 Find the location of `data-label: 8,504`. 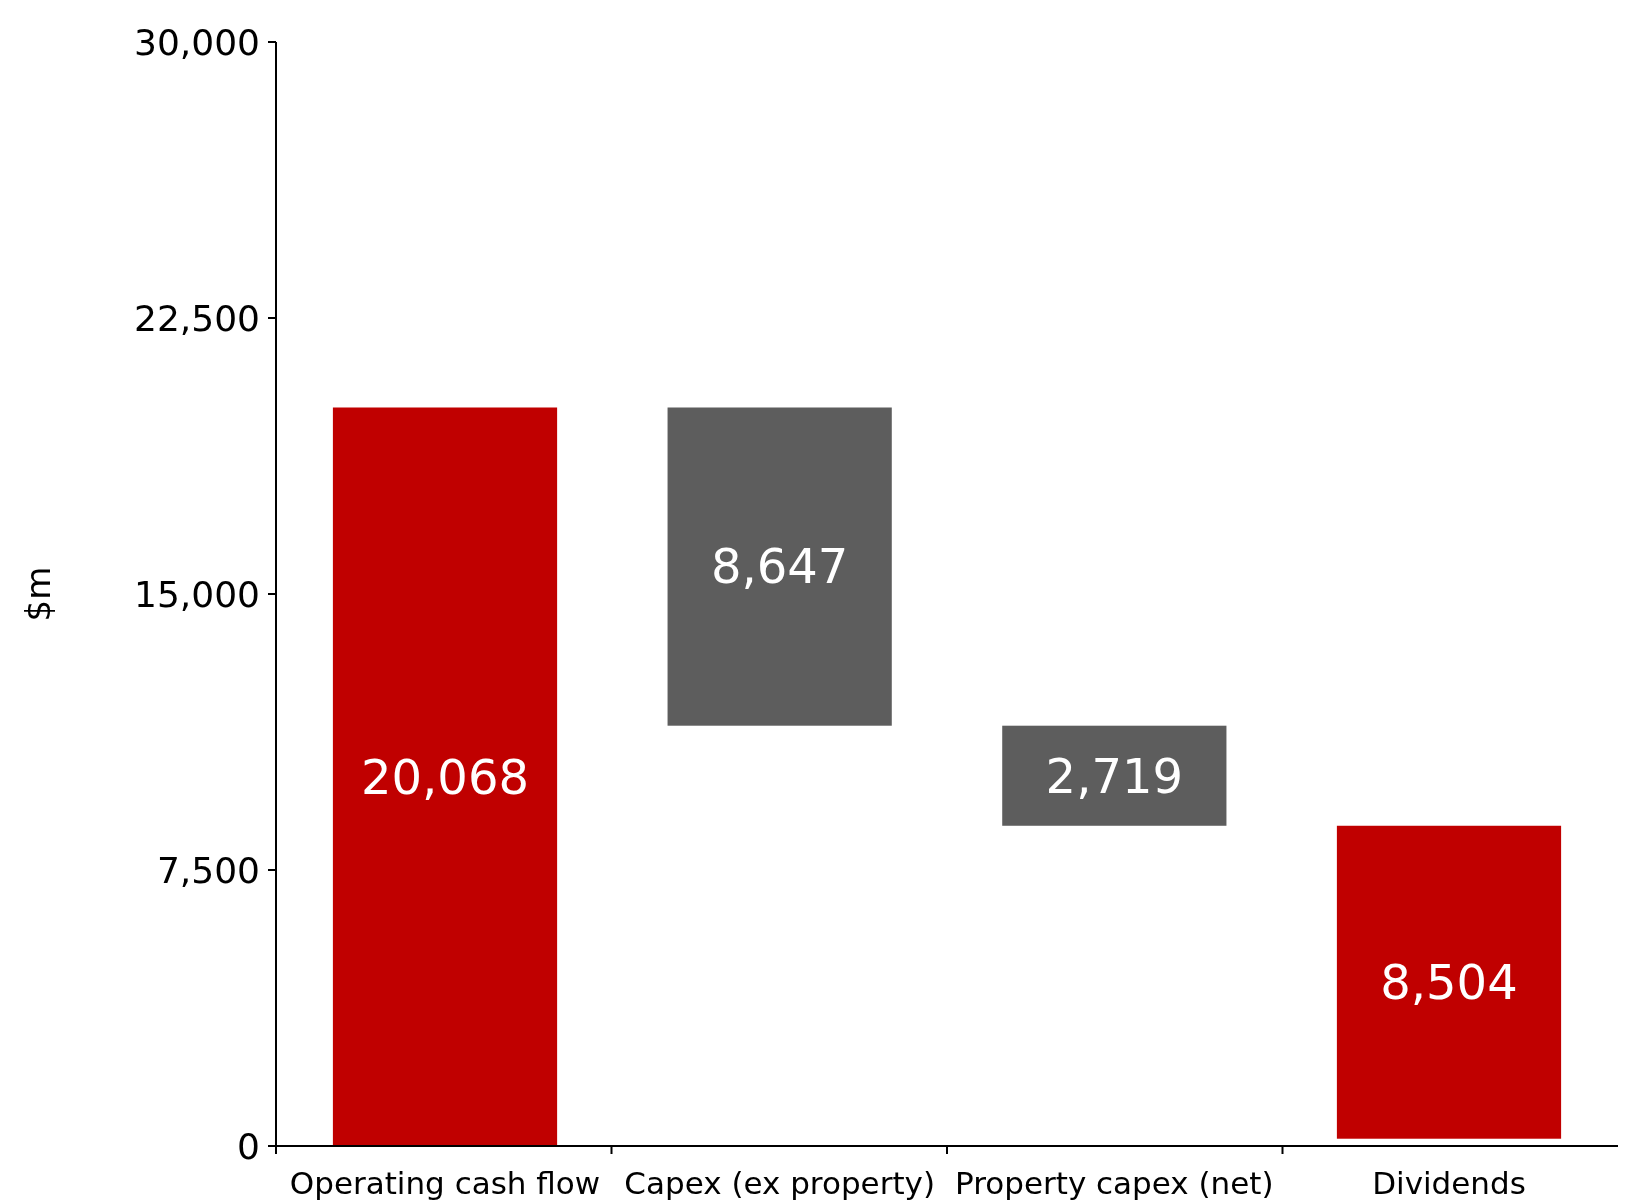

data-label: 8,504 is located at coordinates (1449, 982).